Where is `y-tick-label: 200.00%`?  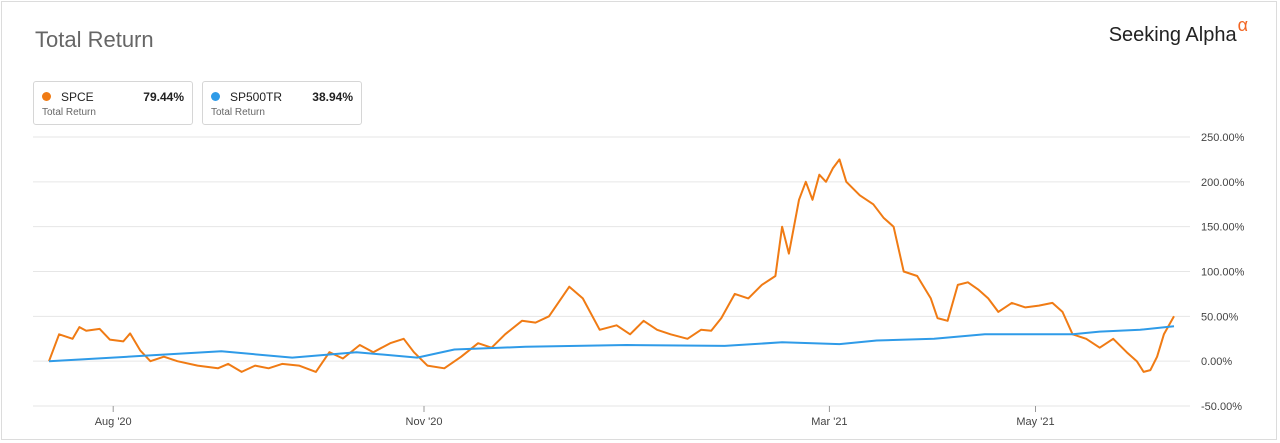
y-tick-label: 200.00% is located at coordinates (1223, 183).